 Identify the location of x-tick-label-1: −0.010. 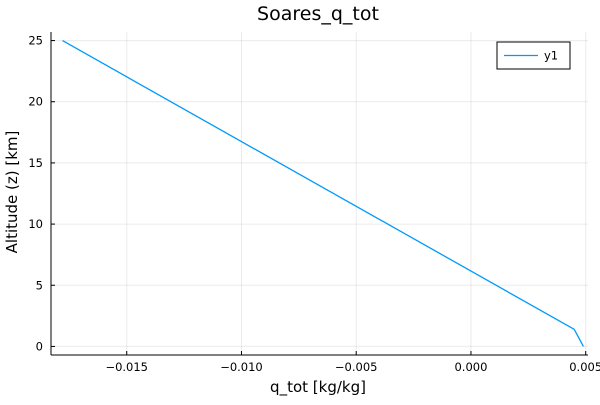
(241, 367).